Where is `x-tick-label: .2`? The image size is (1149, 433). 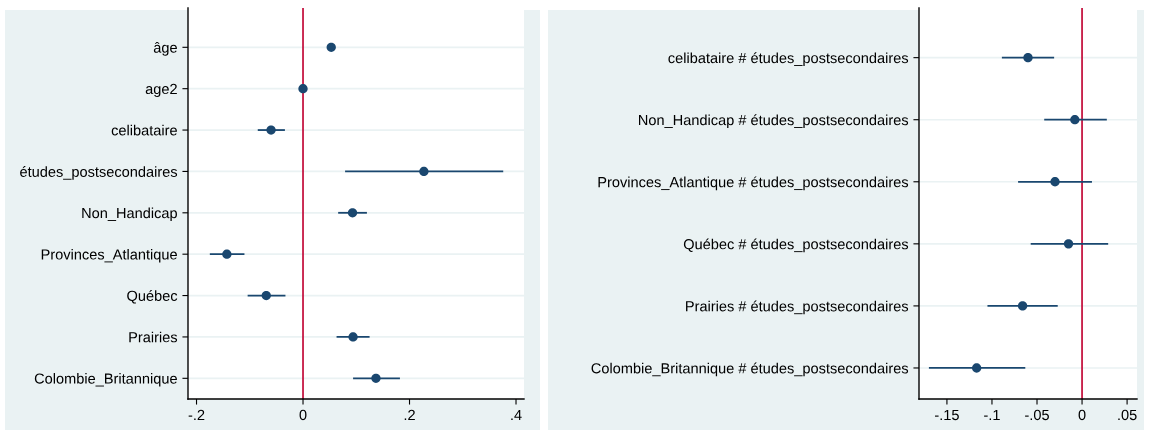 x-tick-label: .2 is located at coordinates (409, 414).